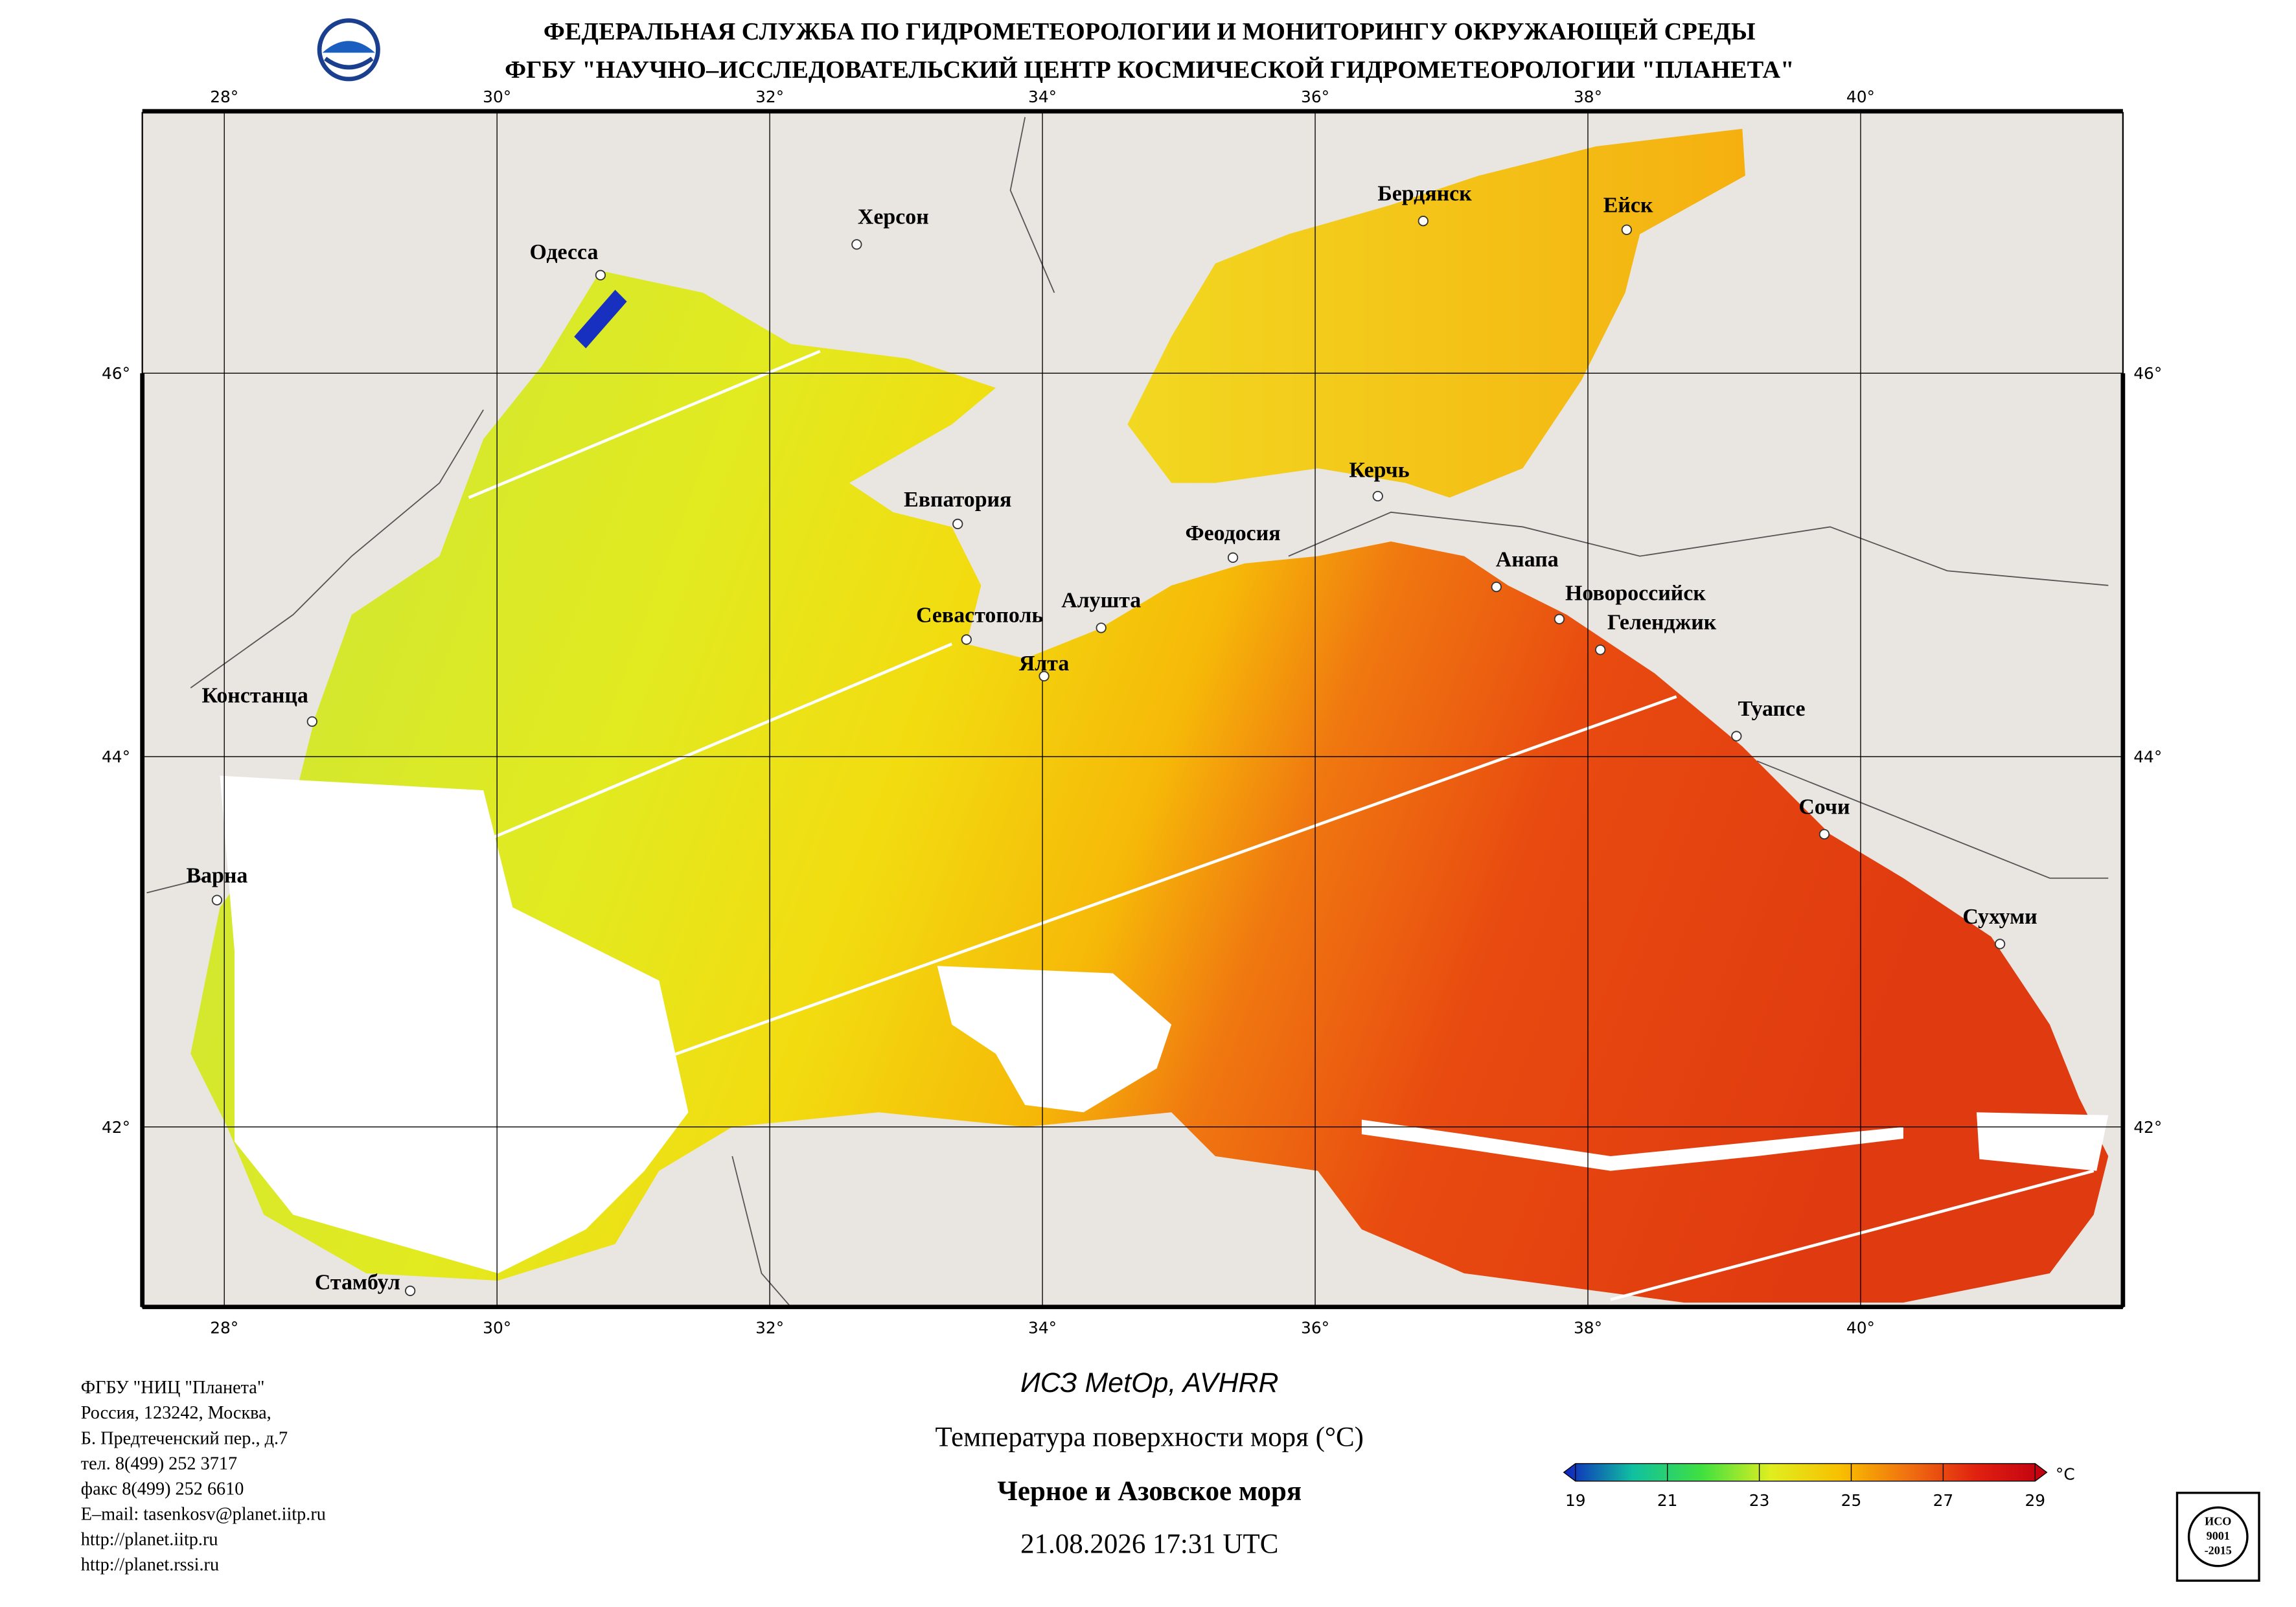  I want to click on org-line: Россия, 123242, Москва,, so click(176, 1413).